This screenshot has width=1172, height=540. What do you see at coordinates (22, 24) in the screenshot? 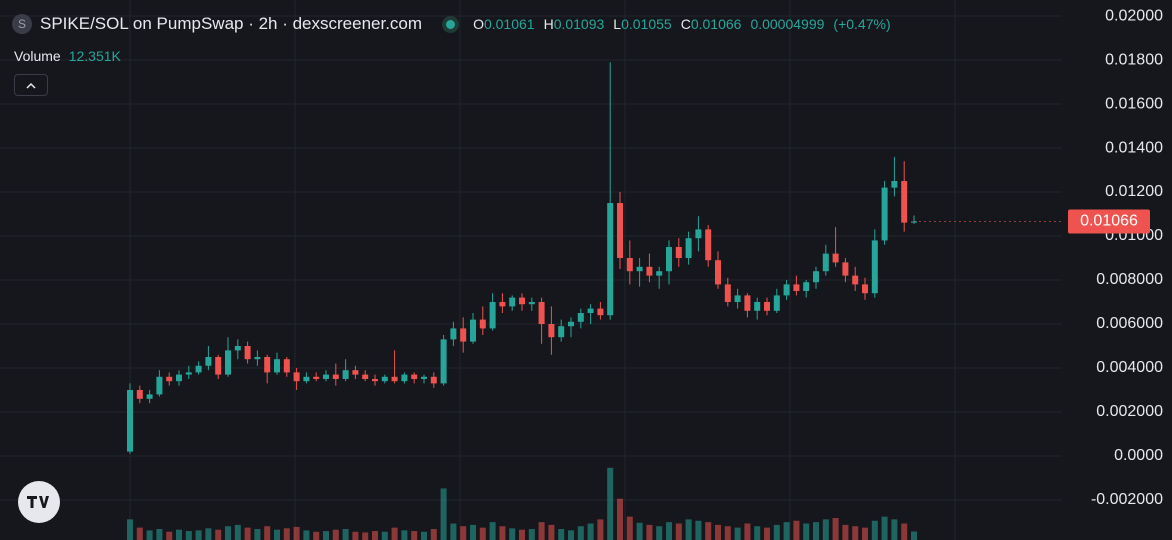
I see `token-icon: S` at bounding box center [22, 24].